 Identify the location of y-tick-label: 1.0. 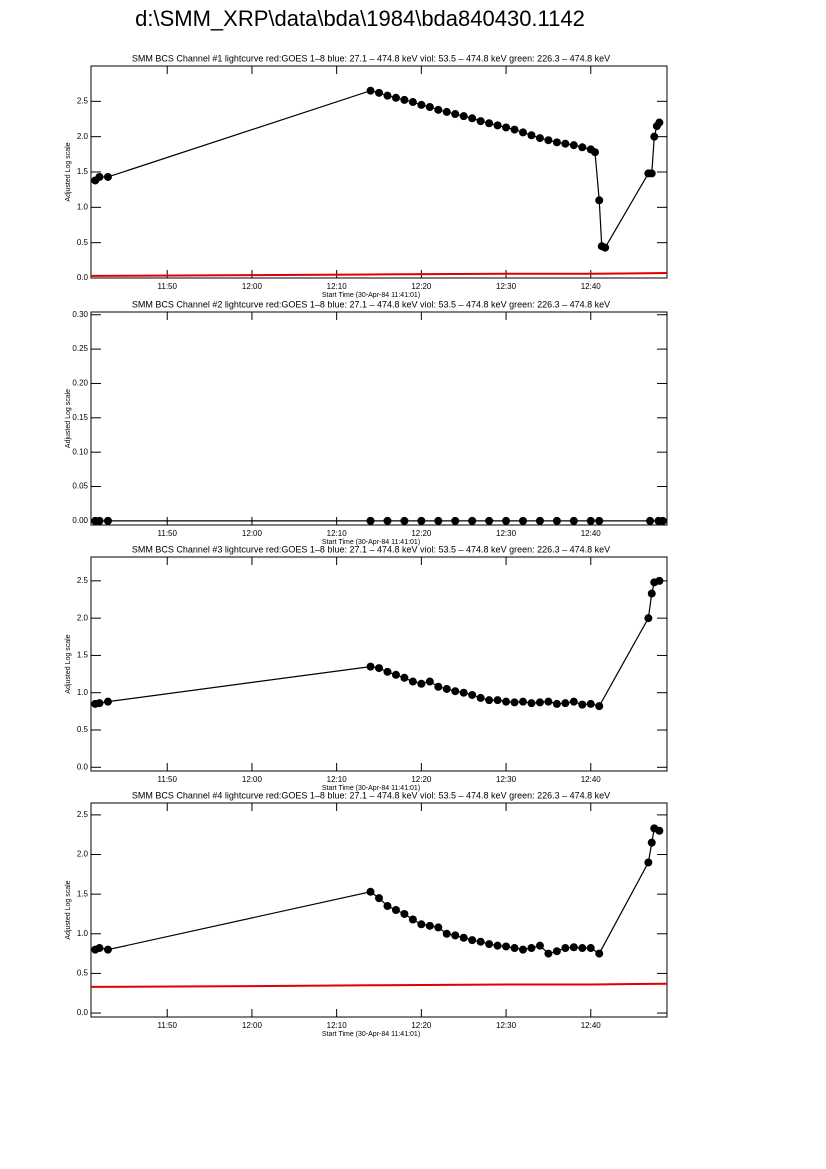
(83, 206).